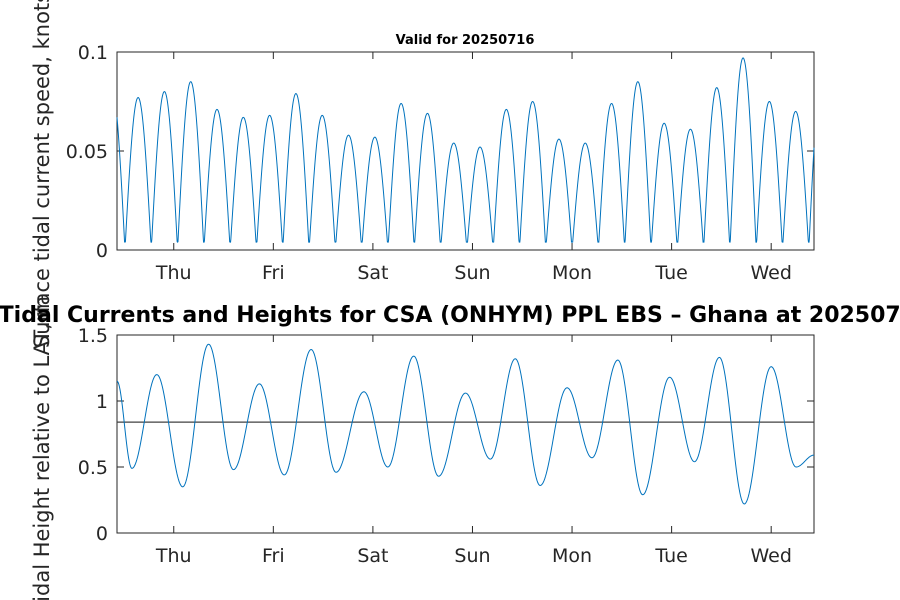 The height and width of the screenshot is (600, 900). Describe the element at coordinates (173, 556) in the screenshot. I see `tidal-height-x-tick-label-thu: Thu` at that location.